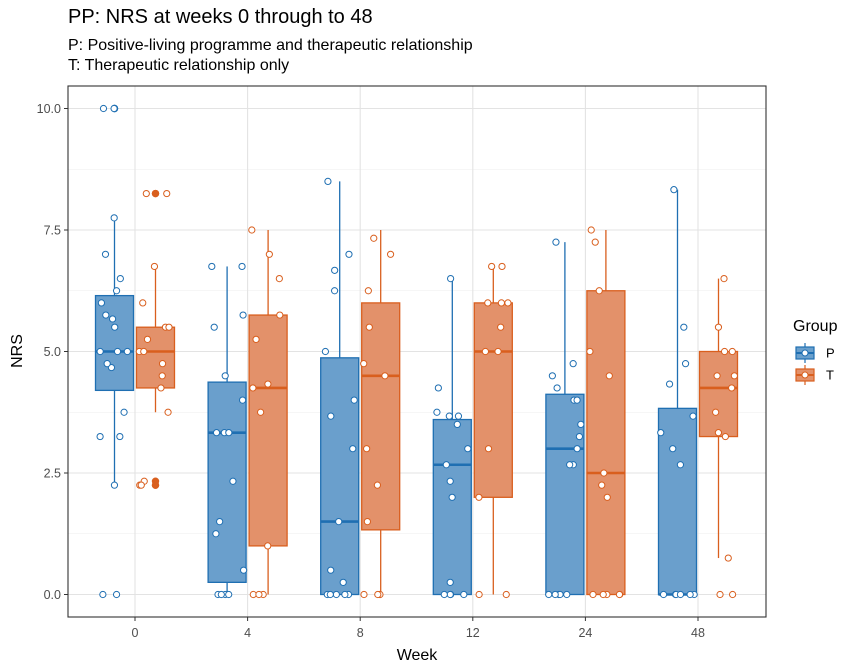 The image size is (864, 672). Describe the element at coordinates (360, 633) in the screenshot. I see `x-tick-label: 8` at that location.